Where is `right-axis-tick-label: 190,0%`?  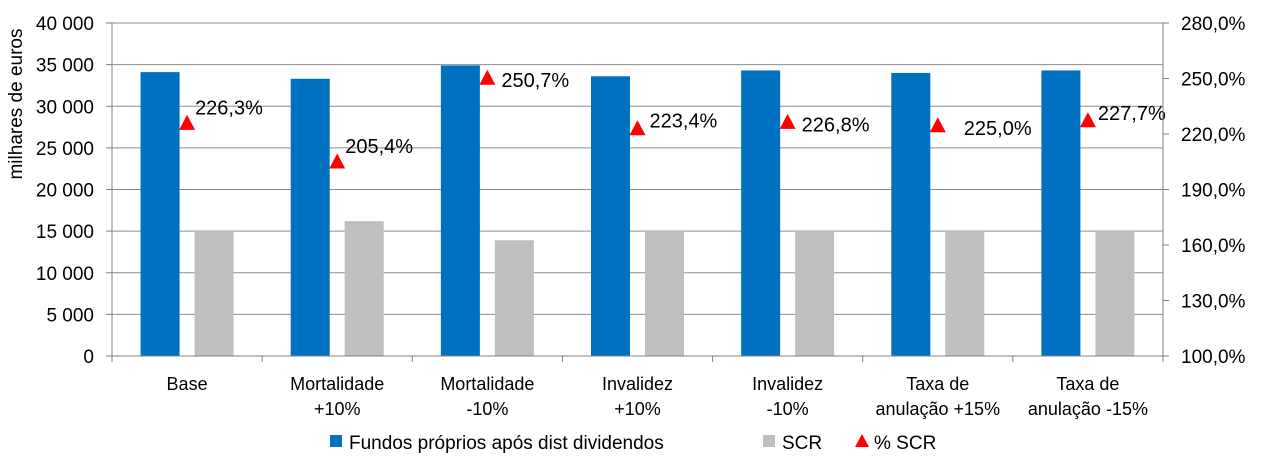 right-axis-tick-label: 190,0% is located at coordinates (1213, 191).